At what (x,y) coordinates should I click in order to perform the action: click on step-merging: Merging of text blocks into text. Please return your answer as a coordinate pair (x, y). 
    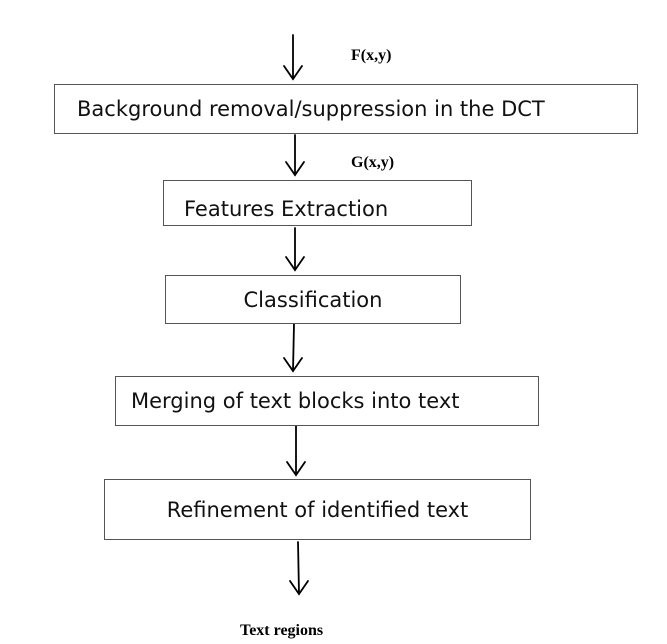
    Looking at the image, I should click on (327, 401).